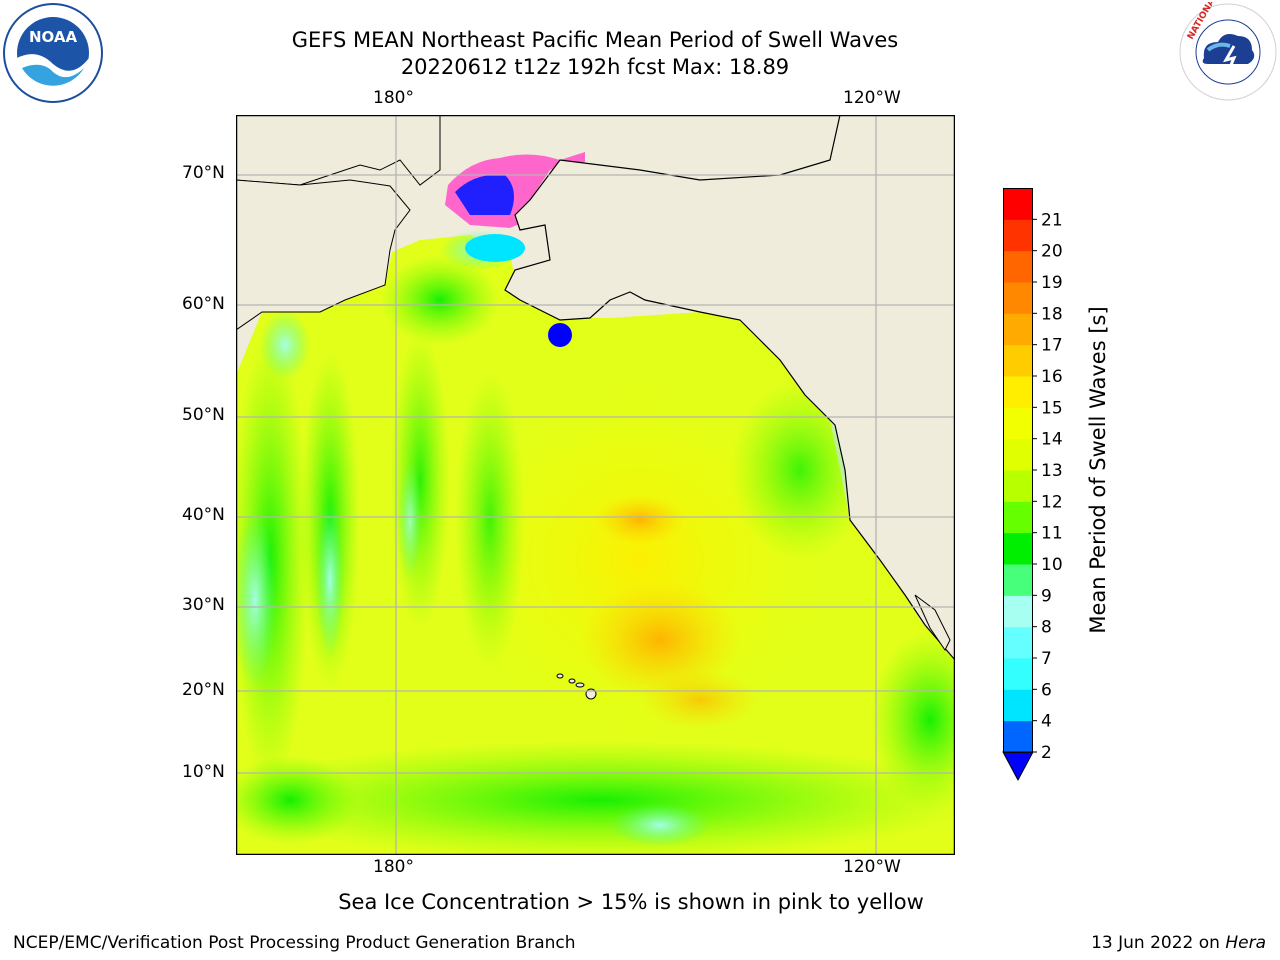  What do you see at coordinates (1052, 534) in the screenshot?
I see `colorbar-tick-label: 11` at bounding box center [1052, 534].